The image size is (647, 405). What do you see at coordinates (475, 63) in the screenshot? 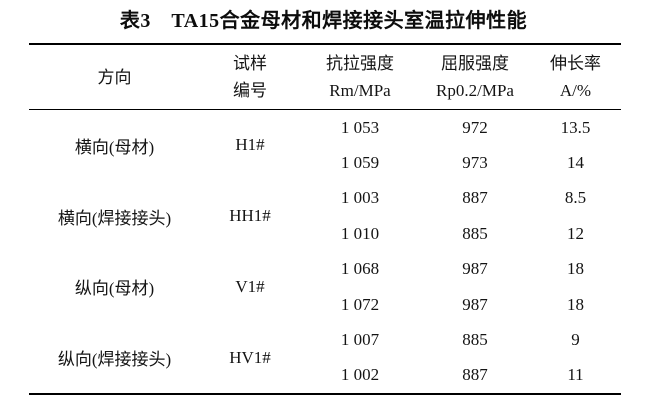
I see `col-header-yield-line1: 屈服强度` at bounding box center [475, 63].